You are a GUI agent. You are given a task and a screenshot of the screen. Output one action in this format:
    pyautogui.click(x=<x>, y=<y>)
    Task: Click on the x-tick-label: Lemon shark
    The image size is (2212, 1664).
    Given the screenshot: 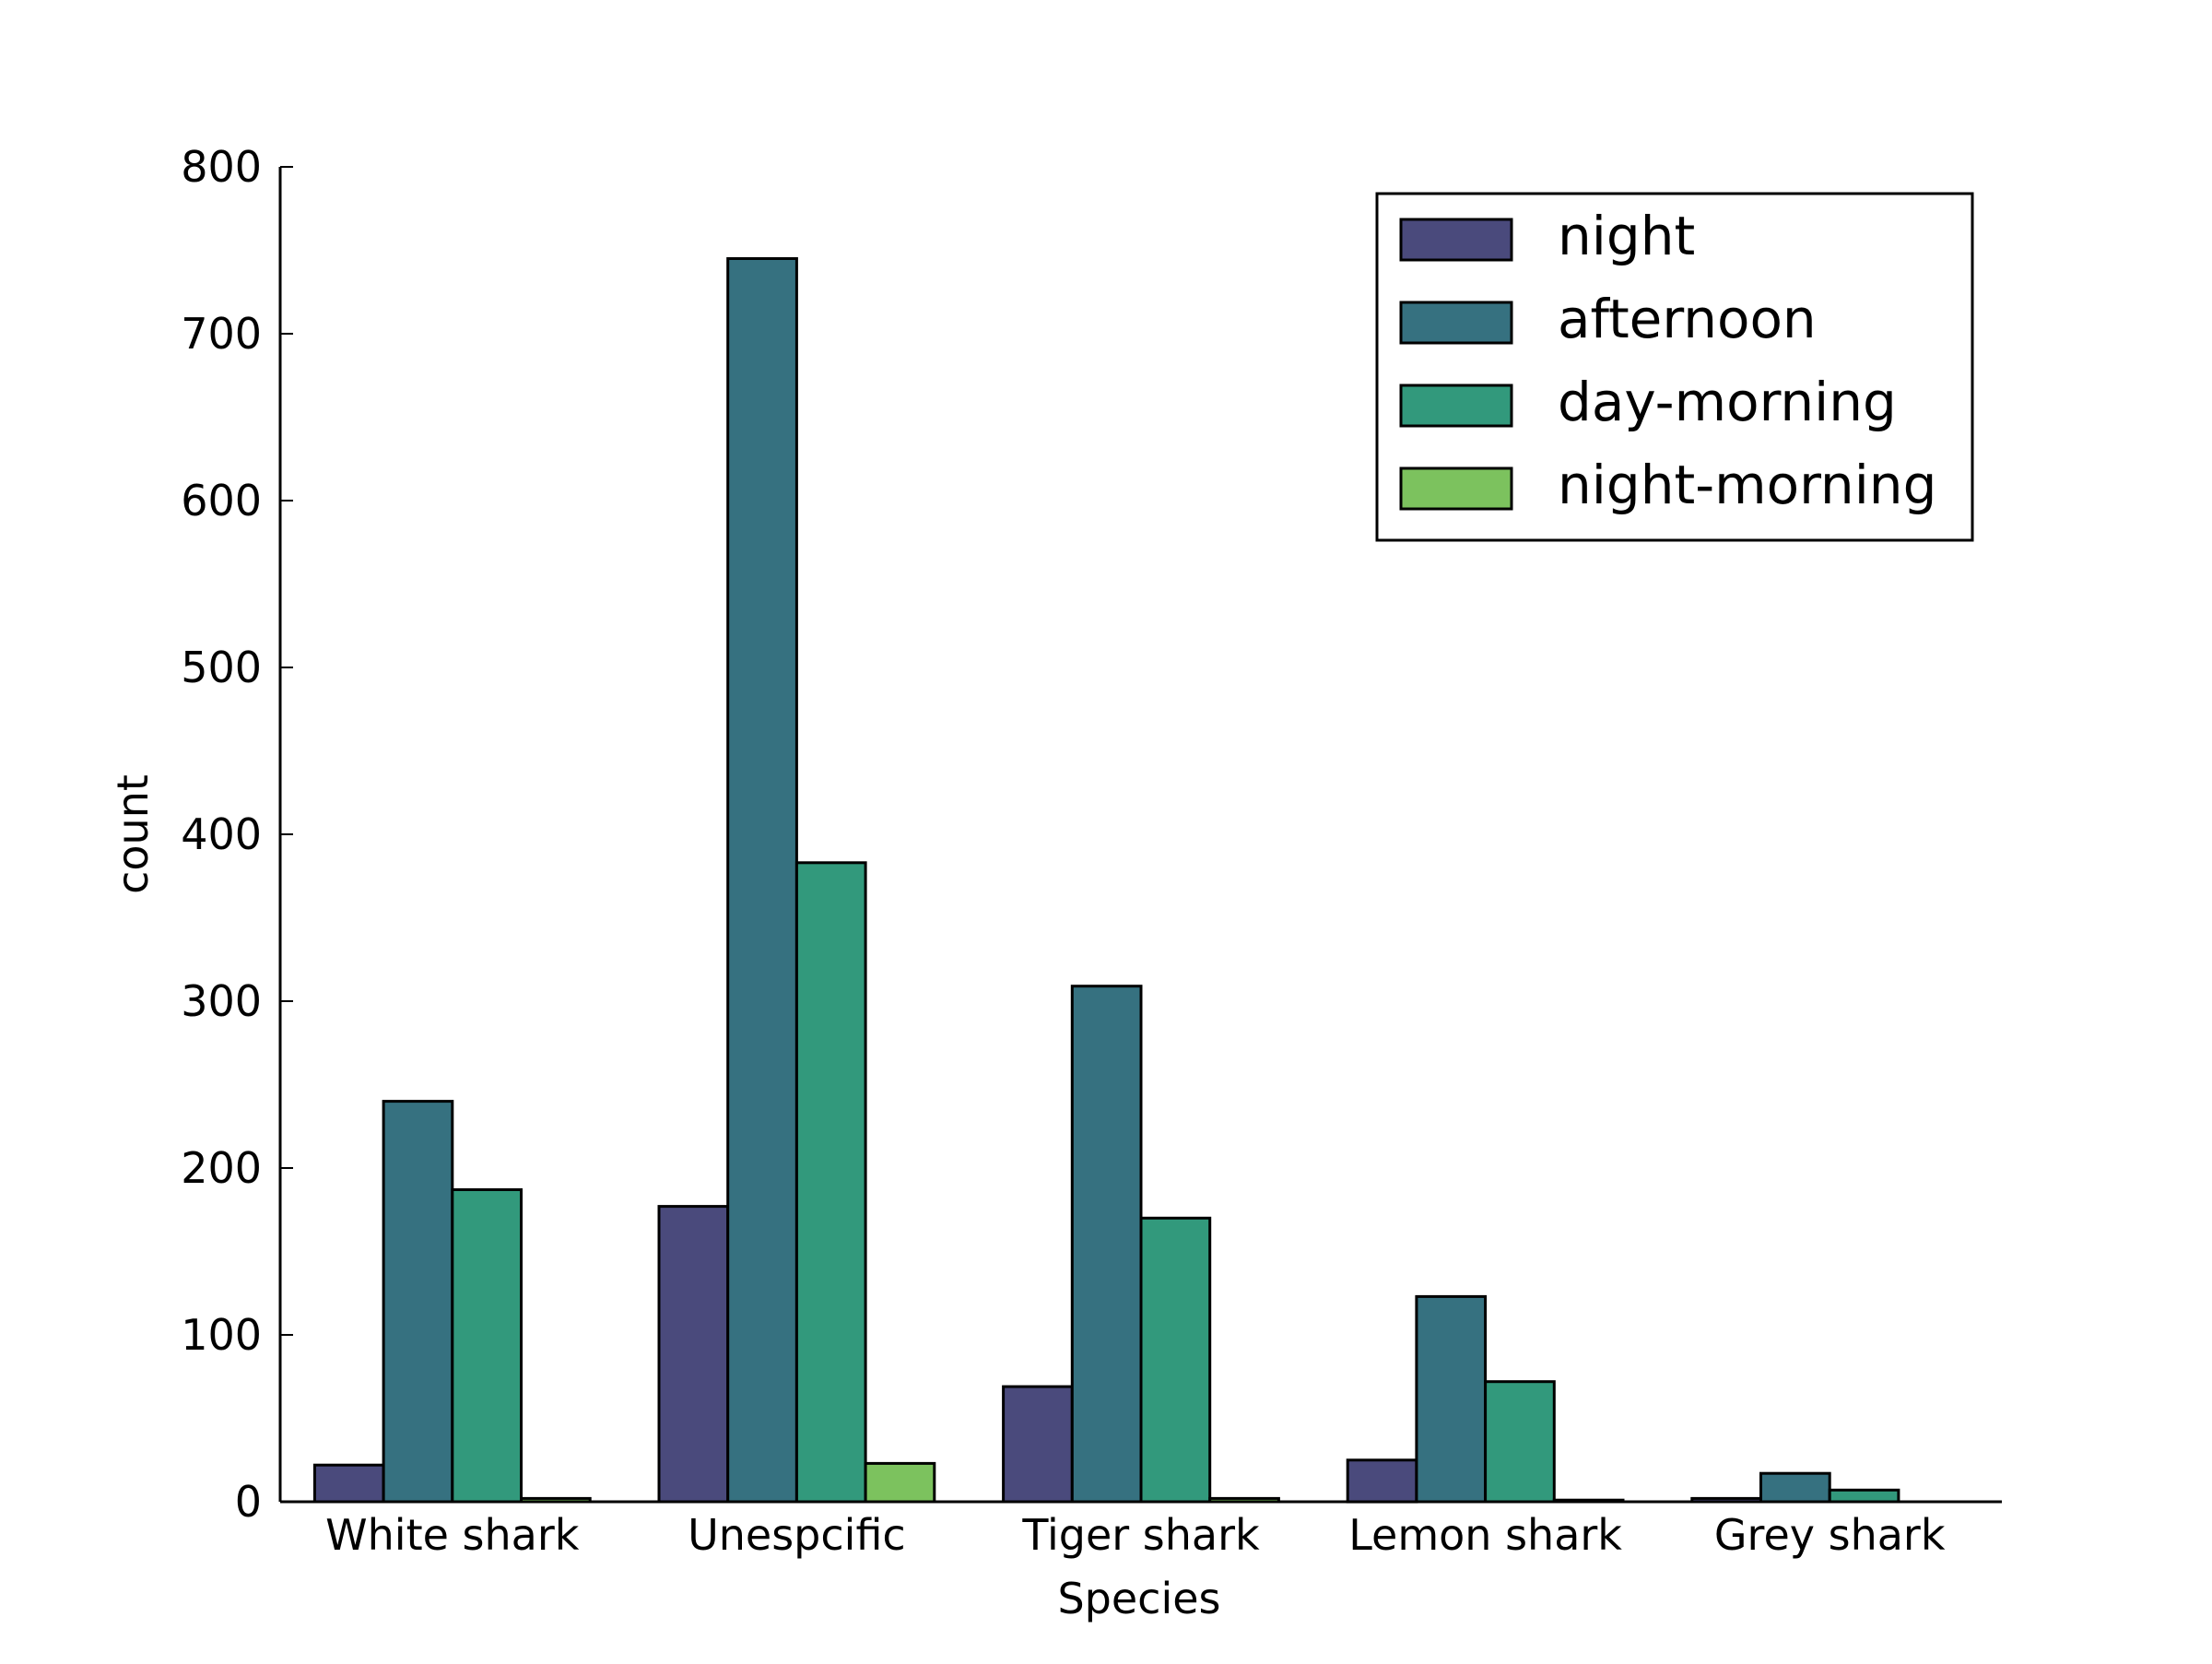 What is the action you would take?
    pyautogui.click(x=1485, y=1535)
    